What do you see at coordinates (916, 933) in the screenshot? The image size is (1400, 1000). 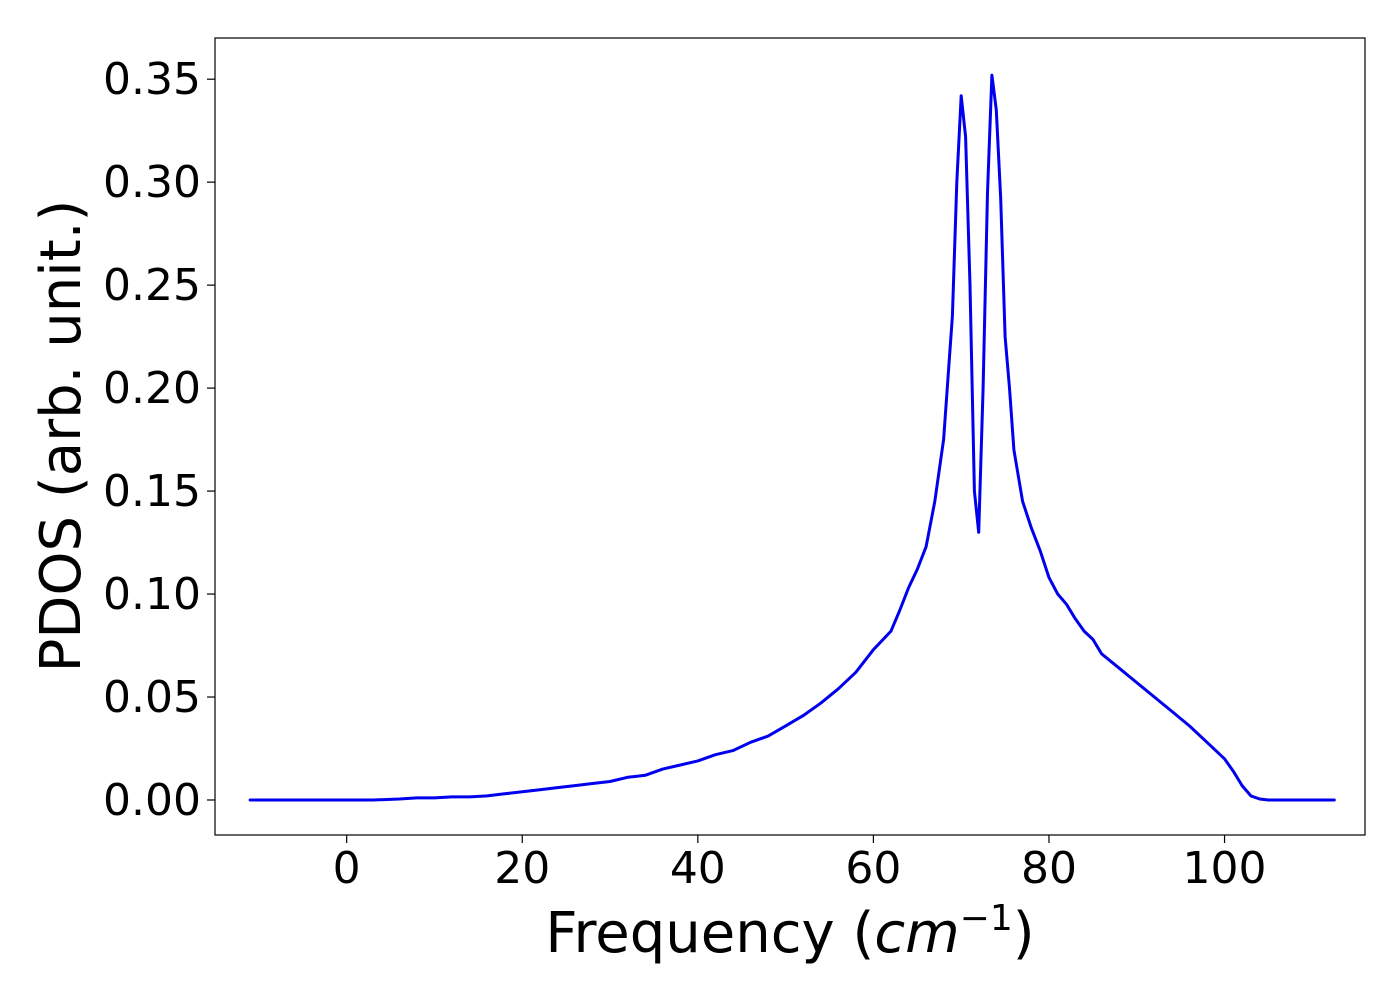 I see `x-axis-label-unit: cm` at bounding box center [916, 933].